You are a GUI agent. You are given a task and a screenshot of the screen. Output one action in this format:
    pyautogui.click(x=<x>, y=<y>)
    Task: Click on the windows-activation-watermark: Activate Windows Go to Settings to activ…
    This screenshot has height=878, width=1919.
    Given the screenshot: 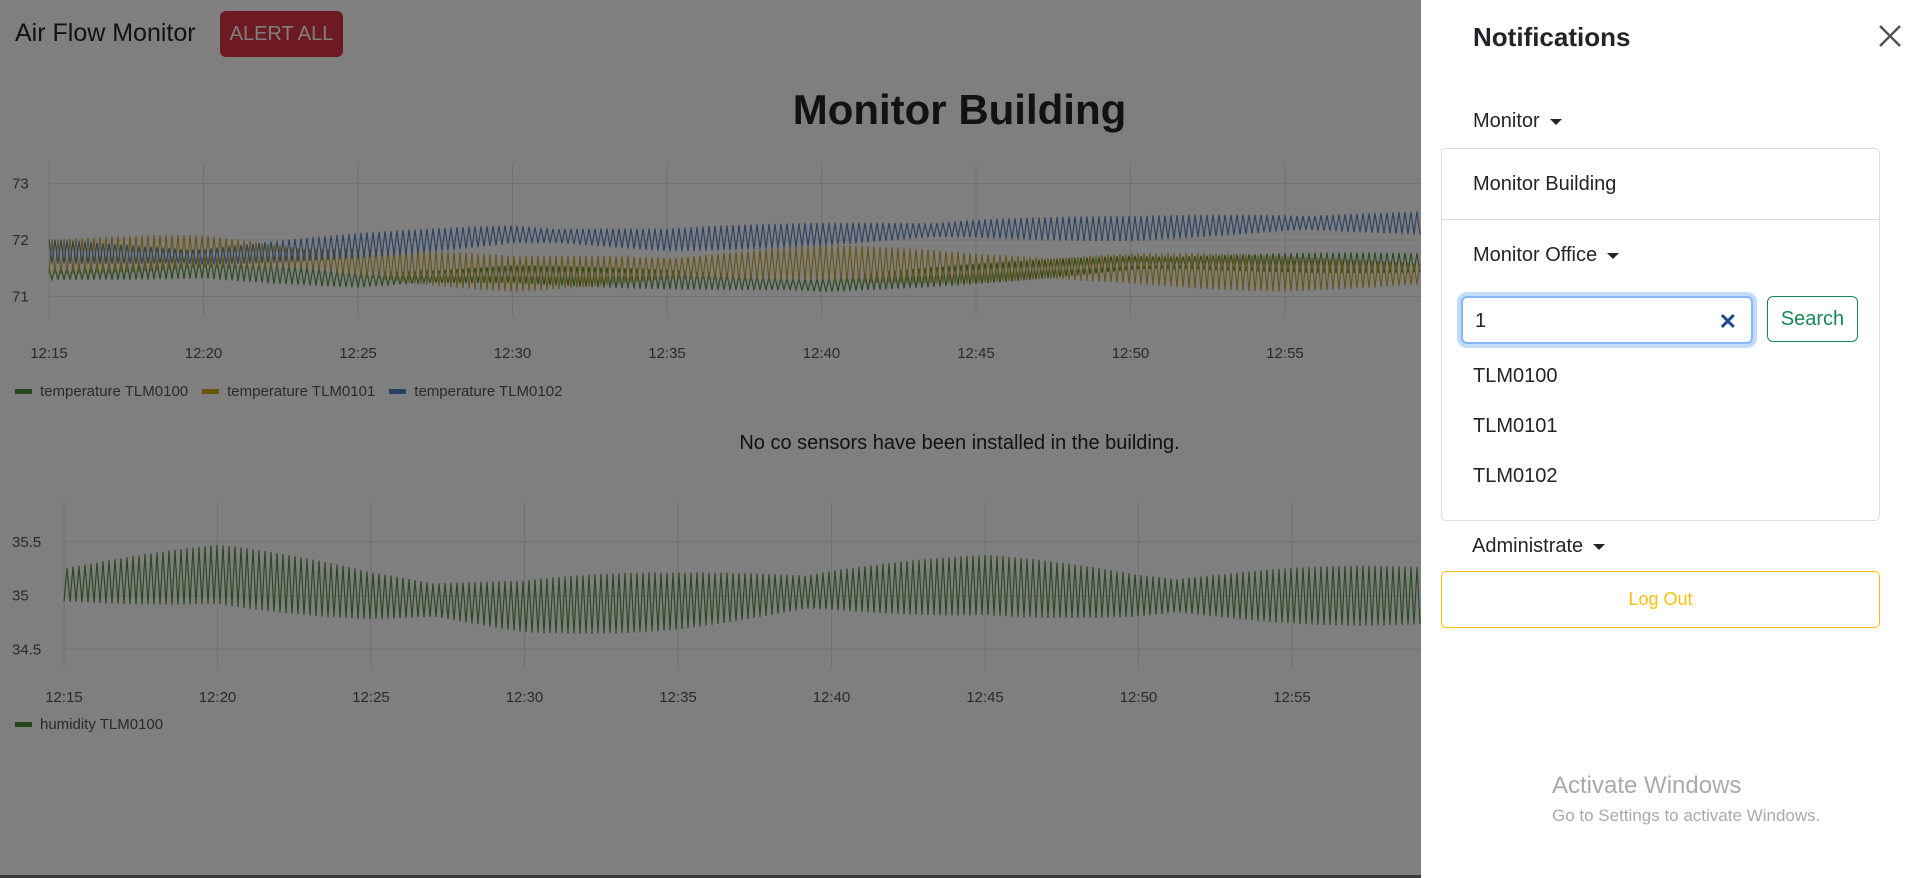 What is the action you would take?
    pyautogui.click(x=1686, y=799)
    